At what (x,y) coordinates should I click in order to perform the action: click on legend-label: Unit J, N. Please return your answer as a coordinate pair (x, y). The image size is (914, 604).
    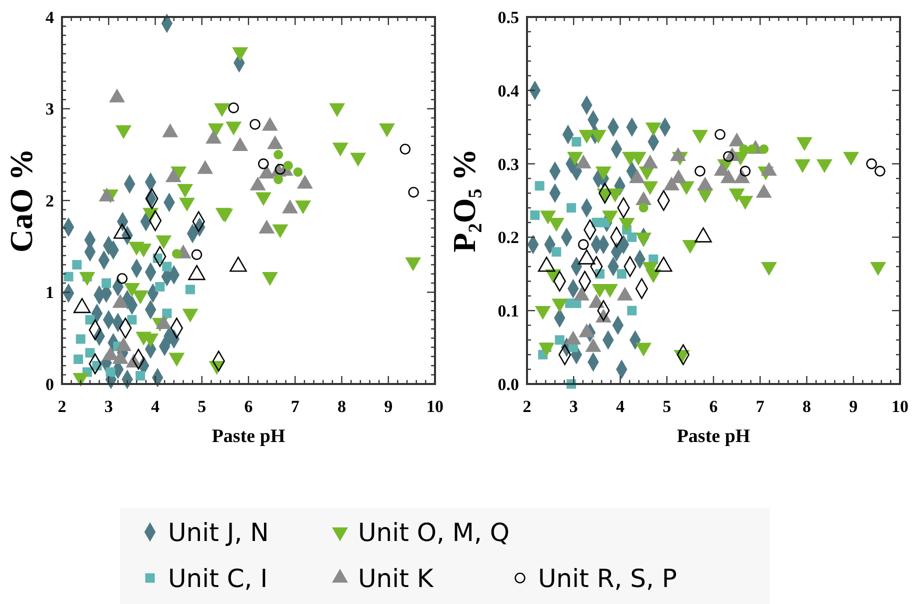
    Looking at the image, I should click on (218, 532).